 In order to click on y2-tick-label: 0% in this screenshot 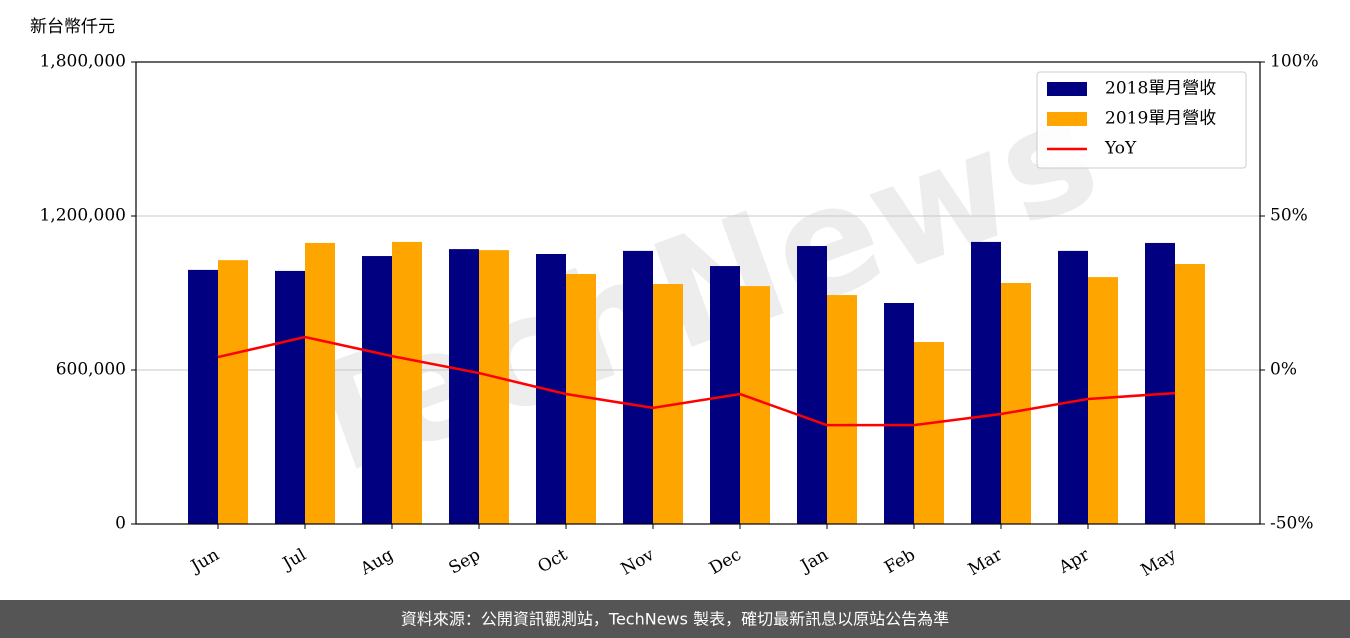, I will do `click(1283, 370)`.